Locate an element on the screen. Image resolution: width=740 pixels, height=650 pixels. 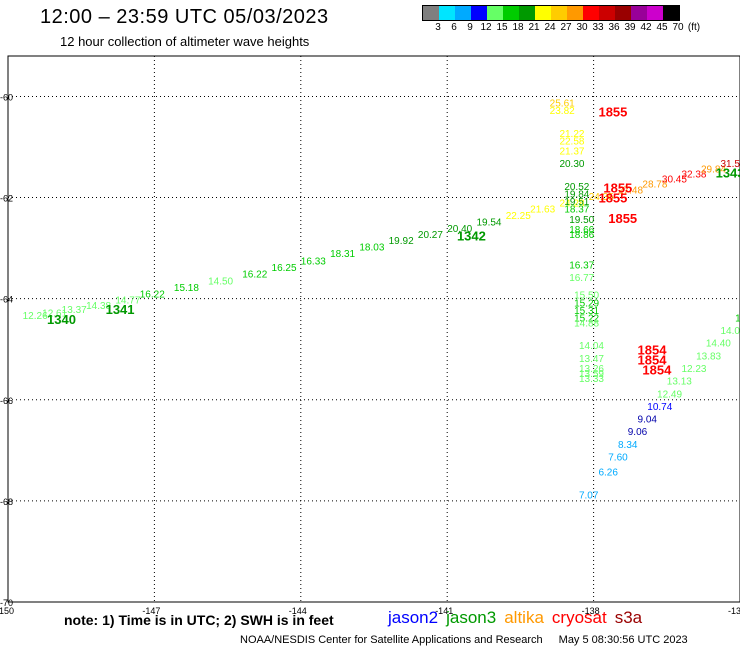
wave-height-point: 6.26 is located at coordinates (608, 473).